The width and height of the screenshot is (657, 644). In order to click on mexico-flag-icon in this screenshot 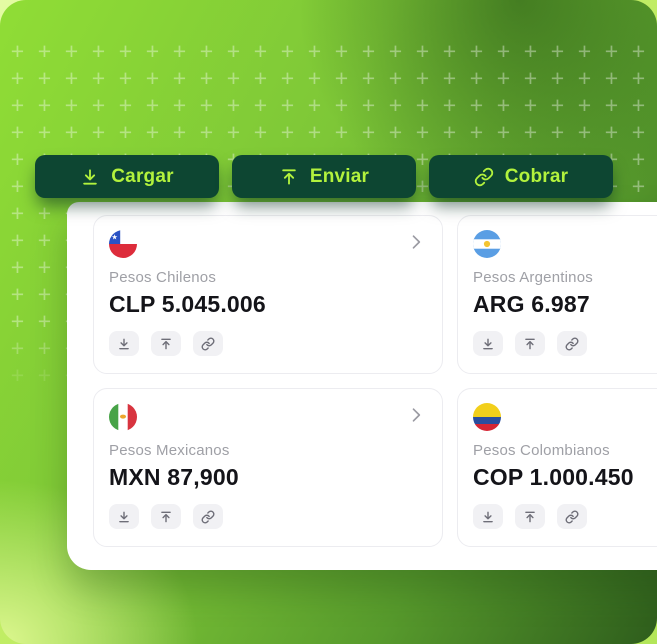, I will do `click(123, 417)`.